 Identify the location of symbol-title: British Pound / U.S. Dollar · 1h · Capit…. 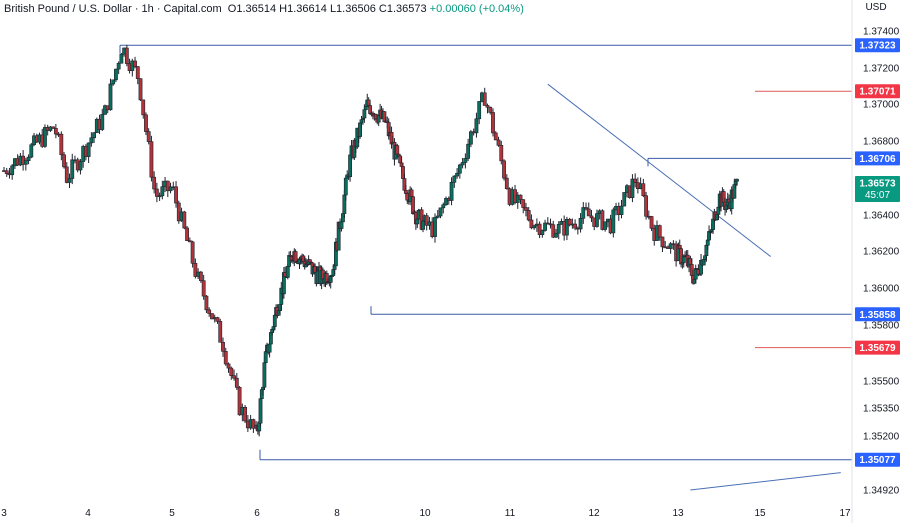
(113, 9).